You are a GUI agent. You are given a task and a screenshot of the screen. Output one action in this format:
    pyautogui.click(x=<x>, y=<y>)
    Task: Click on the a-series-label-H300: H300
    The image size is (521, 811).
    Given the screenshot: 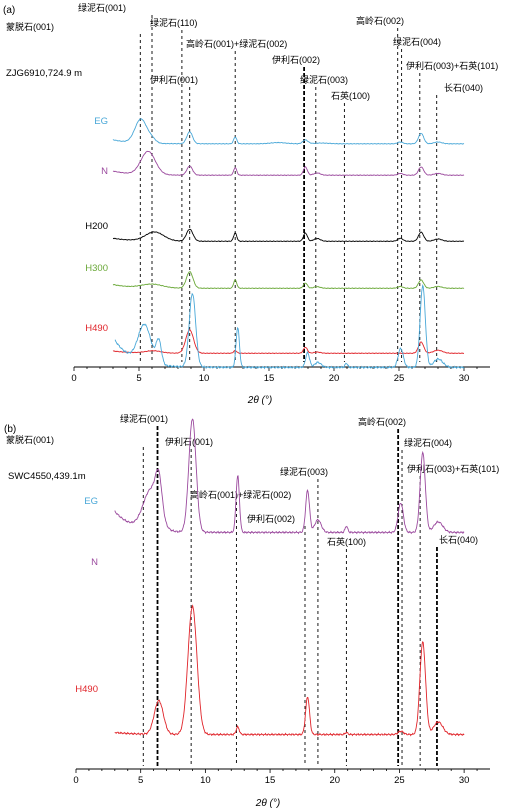 What is the action you would take?
    pyautogui.click(x=96, y=268)
    